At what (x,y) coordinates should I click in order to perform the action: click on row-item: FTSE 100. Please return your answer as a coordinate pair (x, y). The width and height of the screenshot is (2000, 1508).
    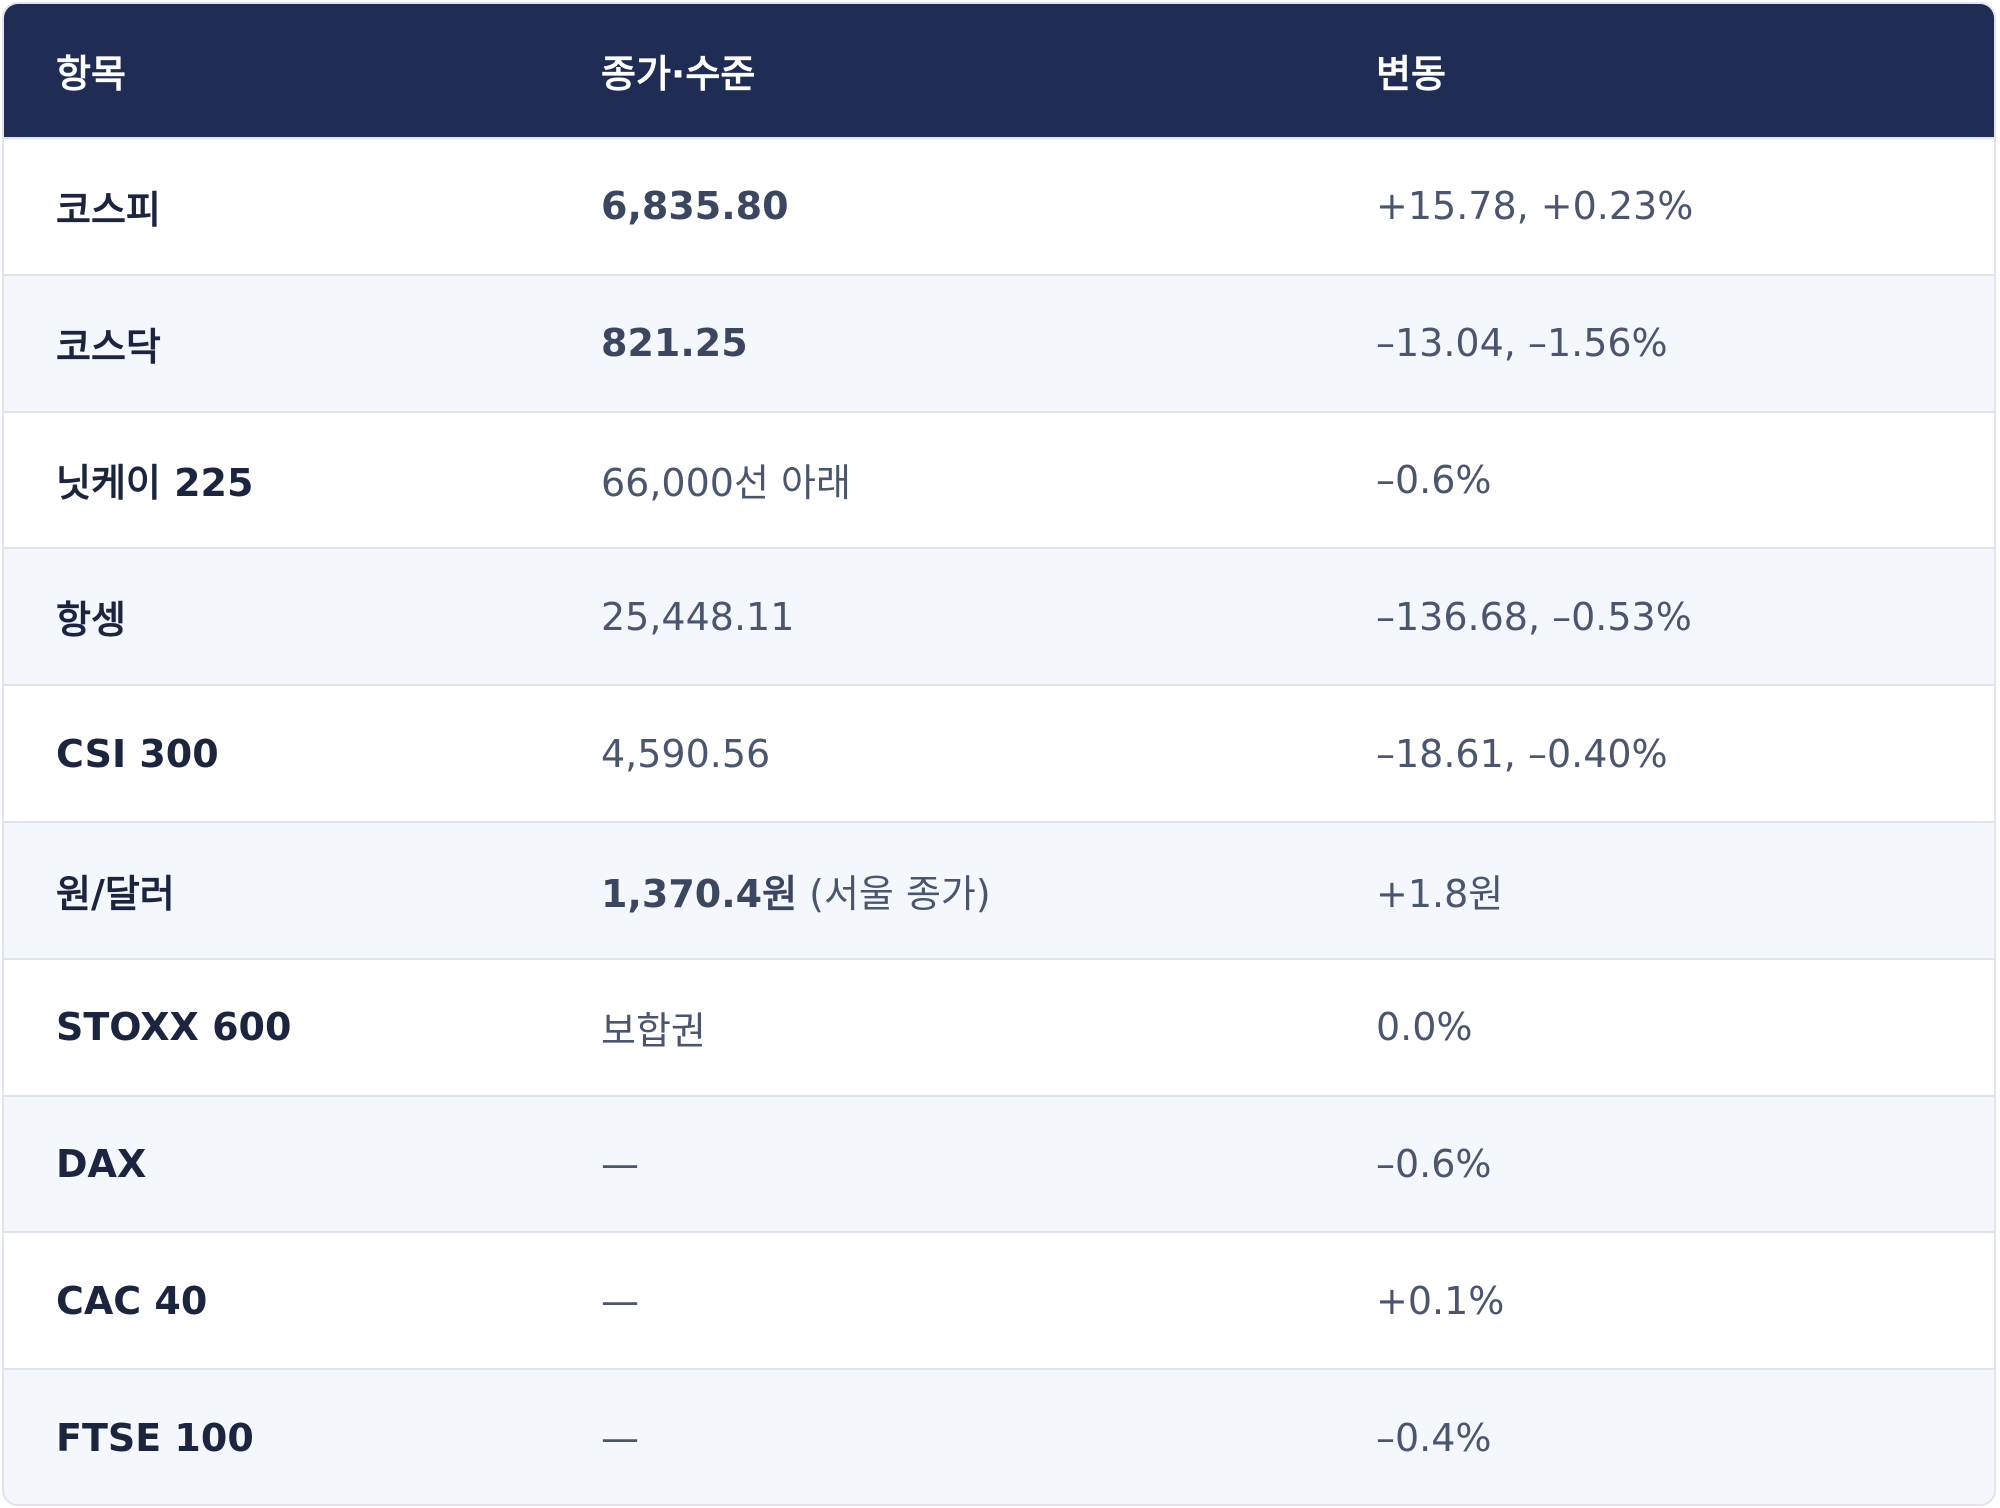
    Looking at the image, I should click on (155, 1437).